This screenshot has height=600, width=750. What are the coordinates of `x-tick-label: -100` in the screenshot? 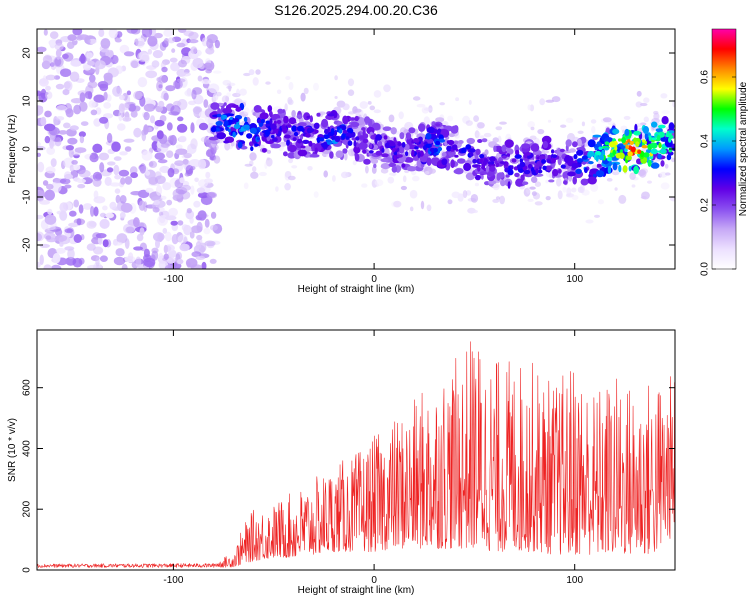 It's located at (173, 279).